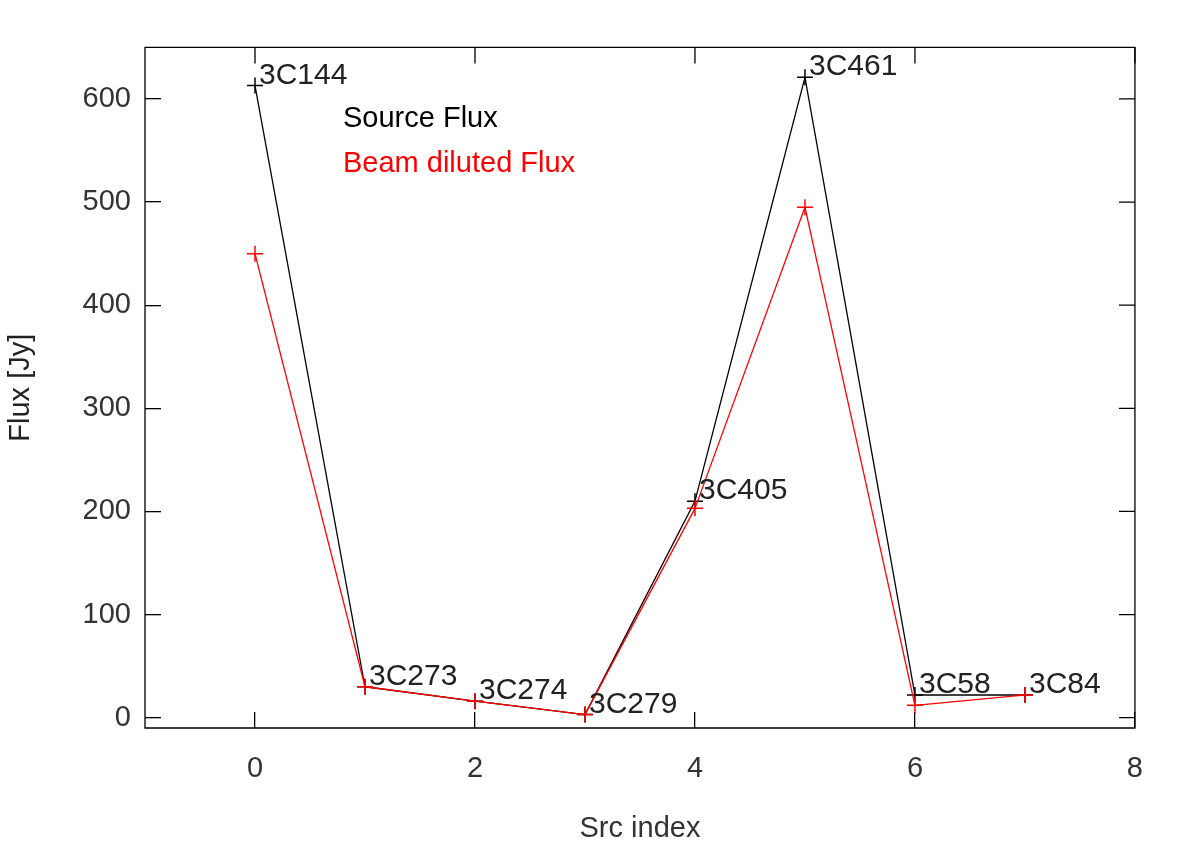 Image resolution: width=1183 pixels, height=850 pixels. What do you see at coordinates (303, 73) in the screenshot?
I see `annotation: 3C144` at bounding box center [303, 73].